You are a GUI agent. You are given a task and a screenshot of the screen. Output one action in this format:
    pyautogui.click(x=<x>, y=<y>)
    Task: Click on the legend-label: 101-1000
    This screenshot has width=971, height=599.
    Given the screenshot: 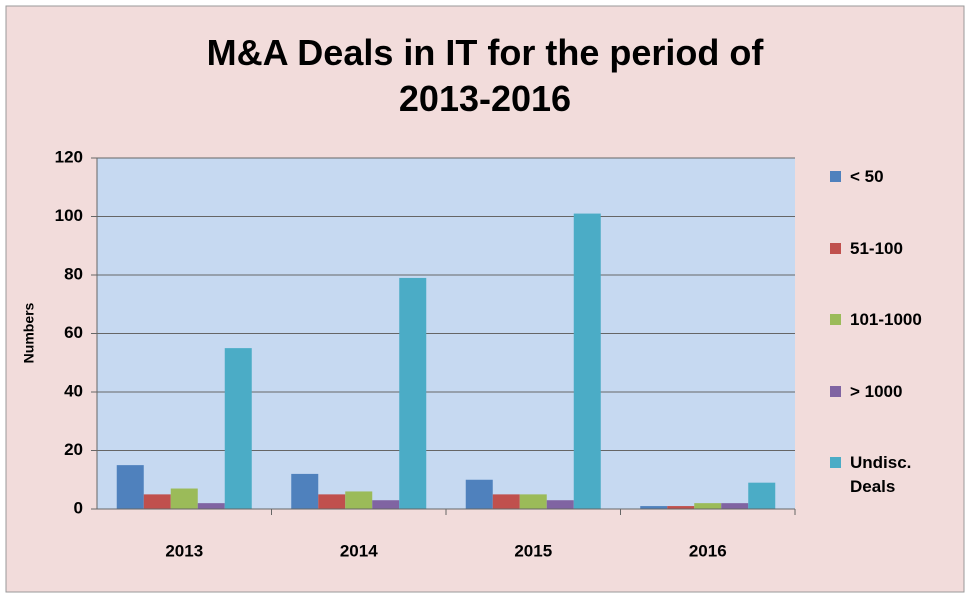 What is the action you would take?
    pyautogui.click(x=886, y=319)
    